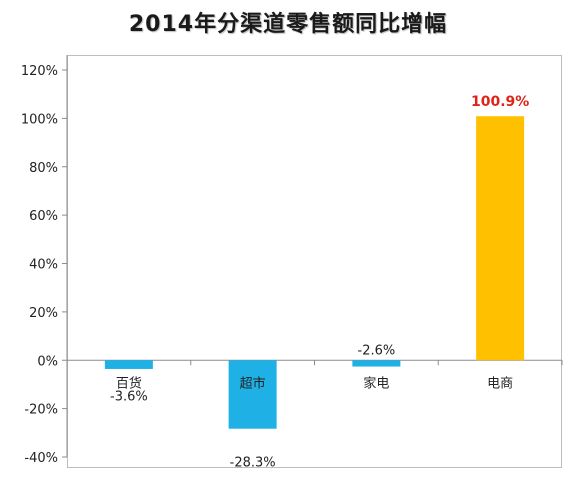  Describe the element at coordinates (129, 383) in the screenshot. I see `category-label: 百货` at that location.